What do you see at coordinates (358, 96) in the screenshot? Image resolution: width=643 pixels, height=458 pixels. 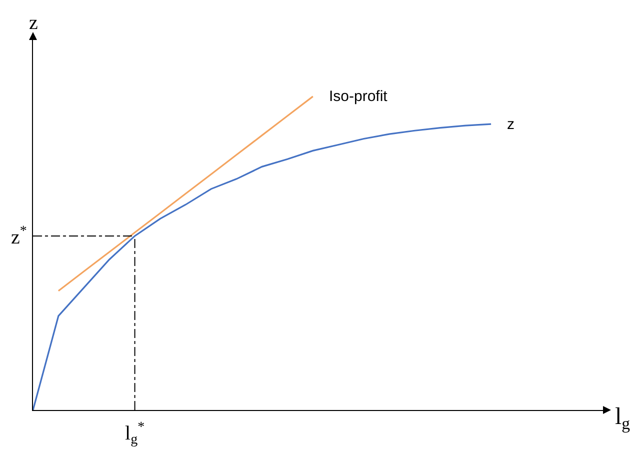 I see `series-label: Iso-profit` at bounding box center [358, 96].